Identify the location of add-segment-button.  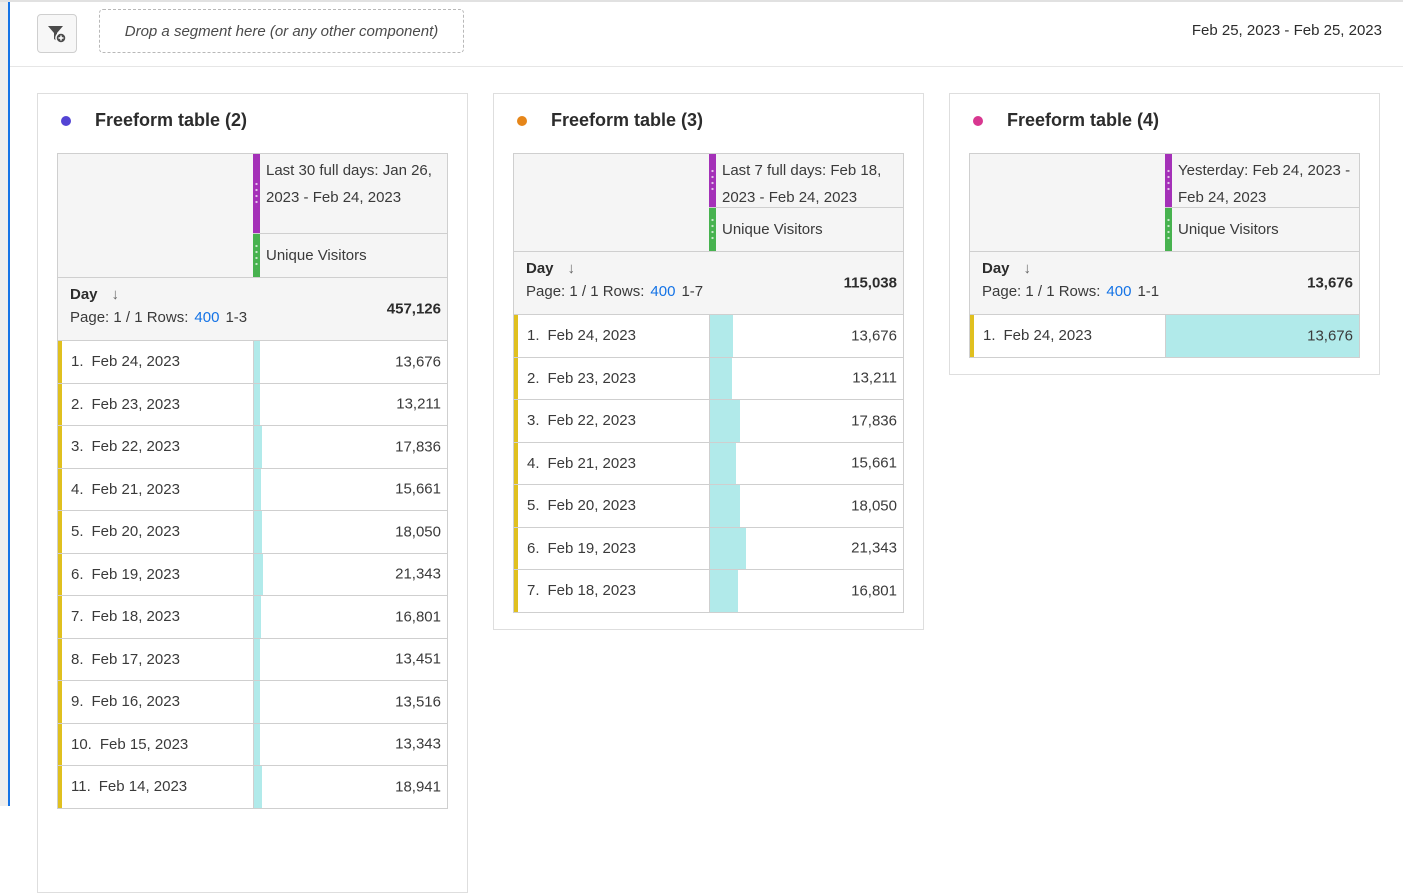
(57, 33).